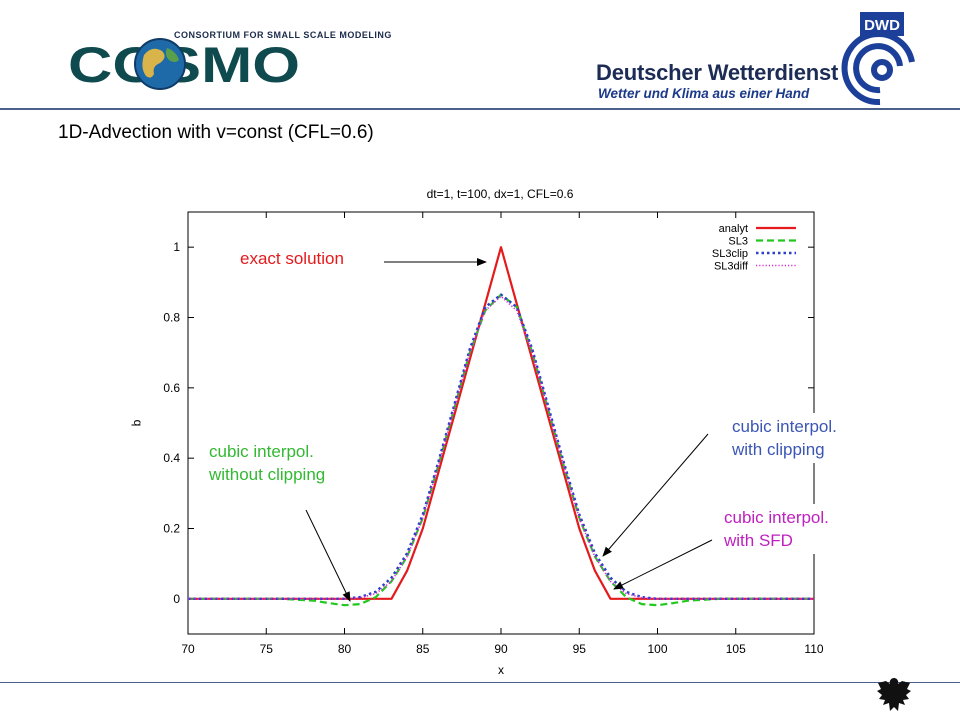 Image resolution: width=960 pixels, height=720 pixels. What do you see at coordinates (283, 35) in the screenshot?
I see `cosmo-tagline: CONSORTIUM FOR SMALL SCALE MODELING` at bounding box center [283, 35].